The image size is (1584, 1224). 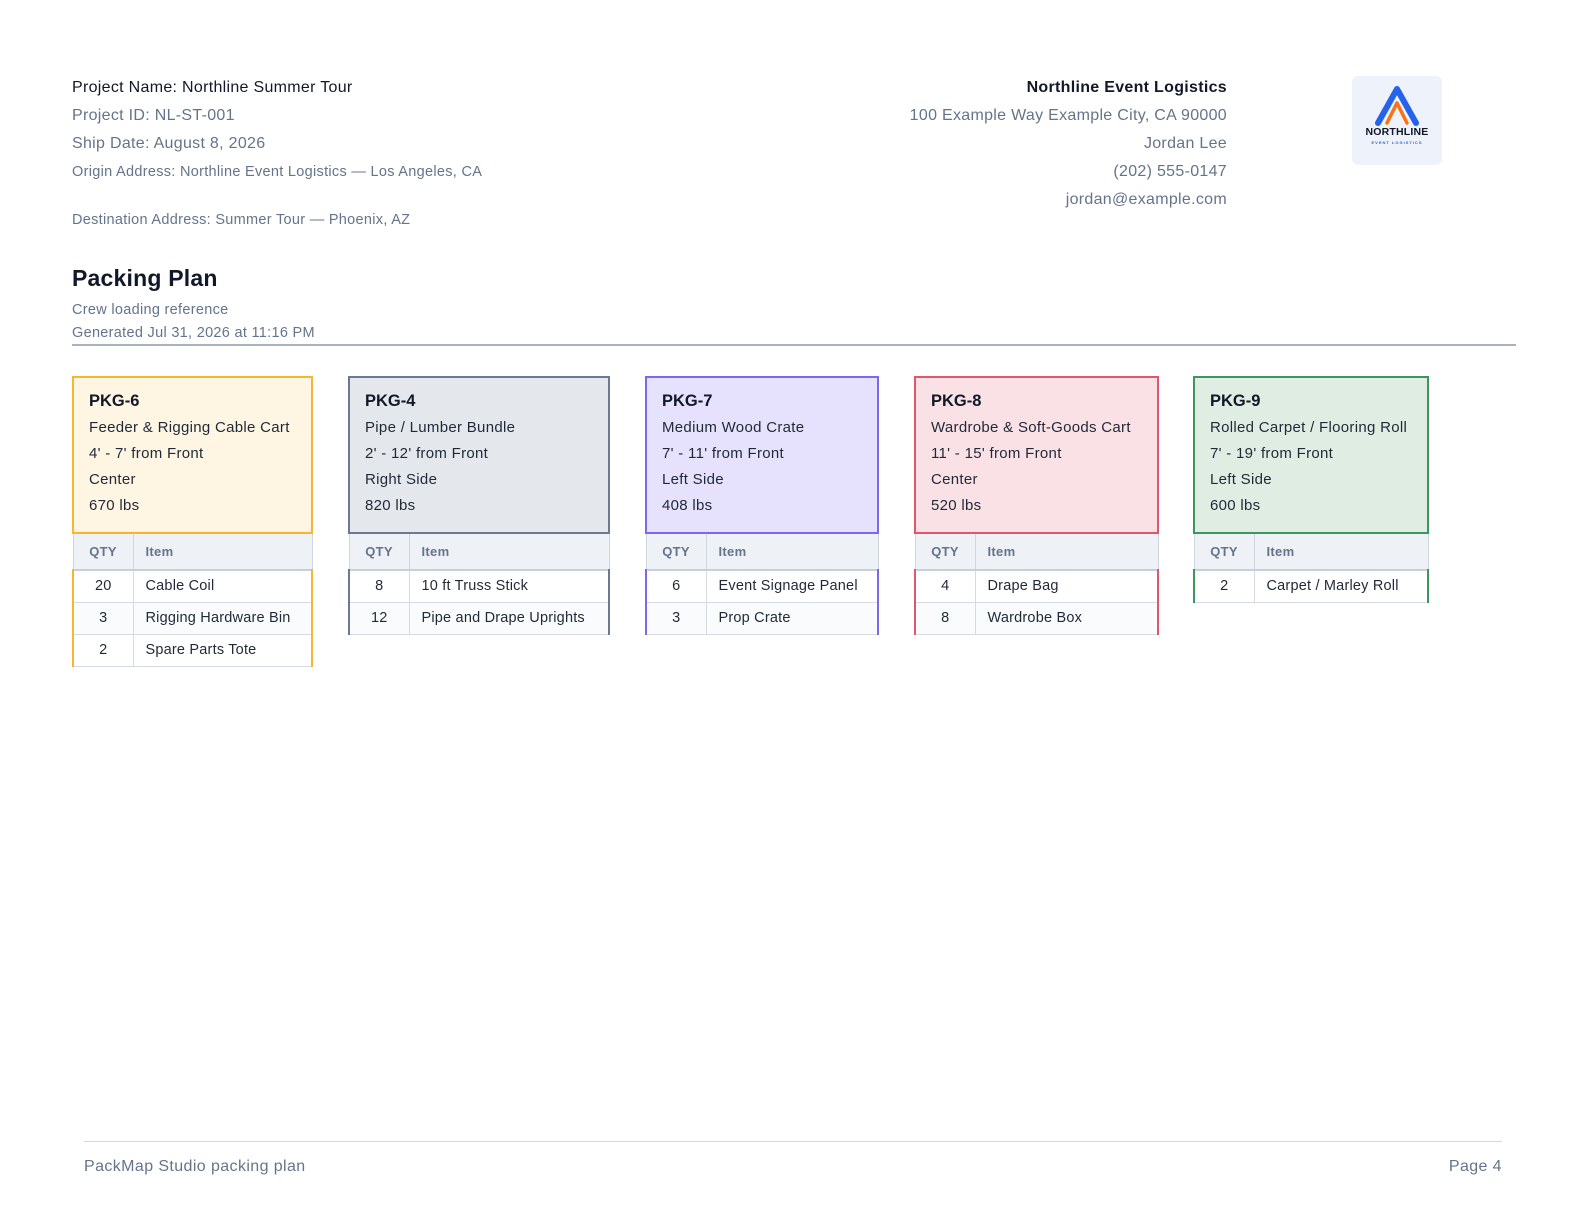 What do you see at coordinates (189, 427) in the screenshot?
I see `package-type: Feeder & Rigging Cable Cart` at bounding box center [189, 427].